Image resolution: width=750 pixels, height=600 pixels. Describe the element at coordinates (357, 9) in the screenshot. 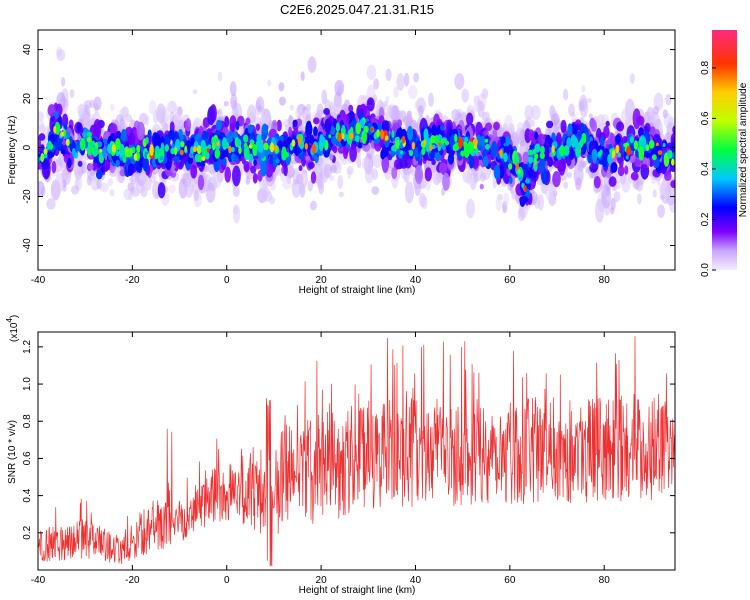

I see `figure-title: C2E6.2025.047.21.31.R15` at that location.